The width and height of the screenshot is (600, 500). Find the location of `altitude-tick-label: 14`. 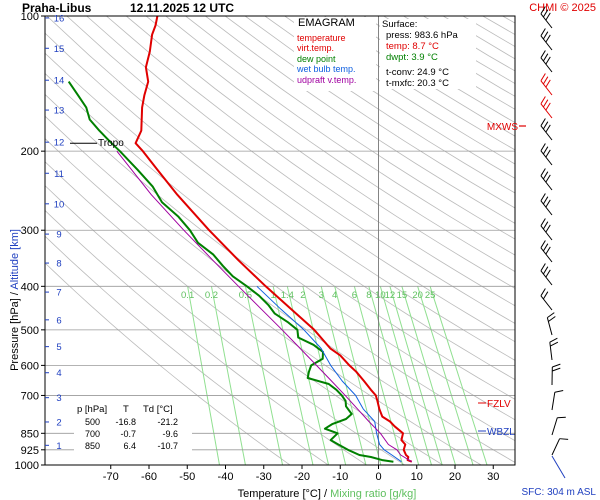

altitude-tick-label: 14 is located at coordinates (59, 81).